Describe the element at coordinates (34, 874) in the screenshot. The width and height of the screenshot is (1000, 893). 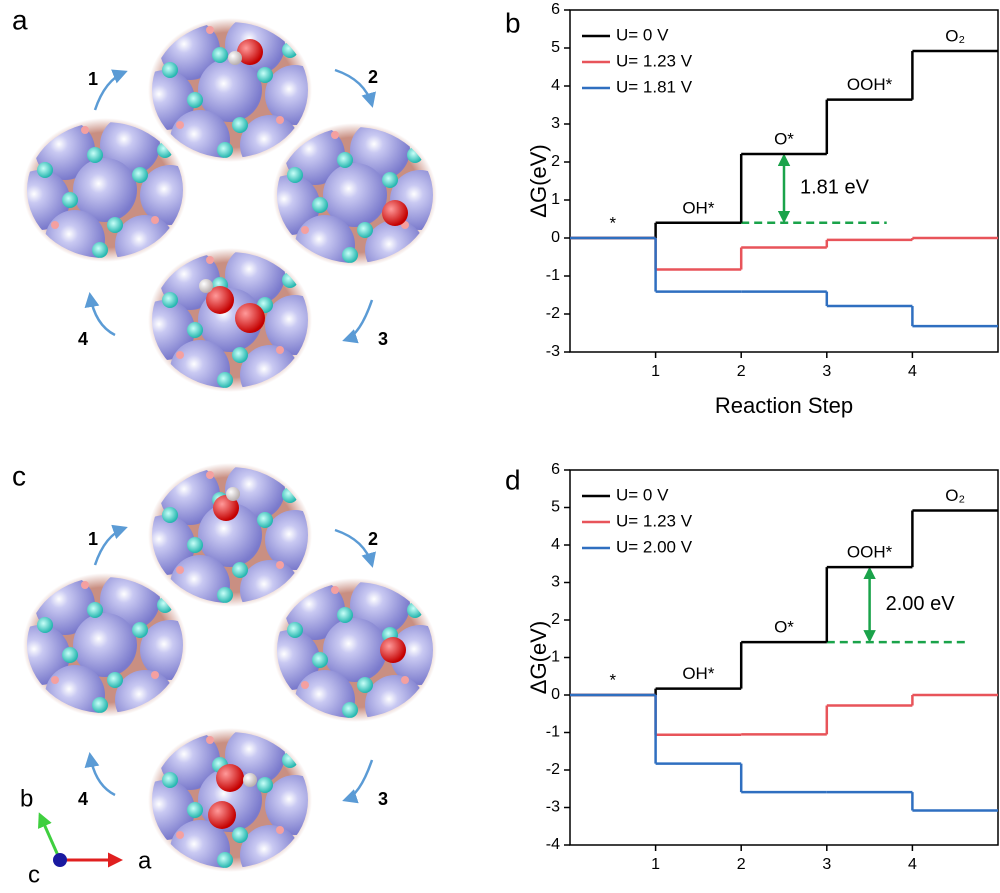
I see `axis-name: c` at that location.